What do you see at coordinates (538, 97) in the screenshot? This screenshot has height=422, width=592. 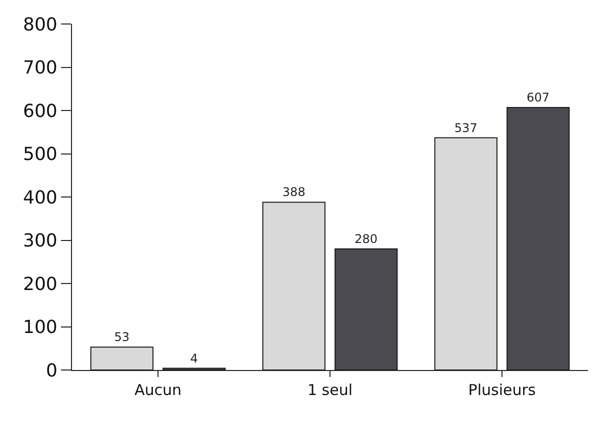 I see `data-label: 607` at bounding box center [538, 97].